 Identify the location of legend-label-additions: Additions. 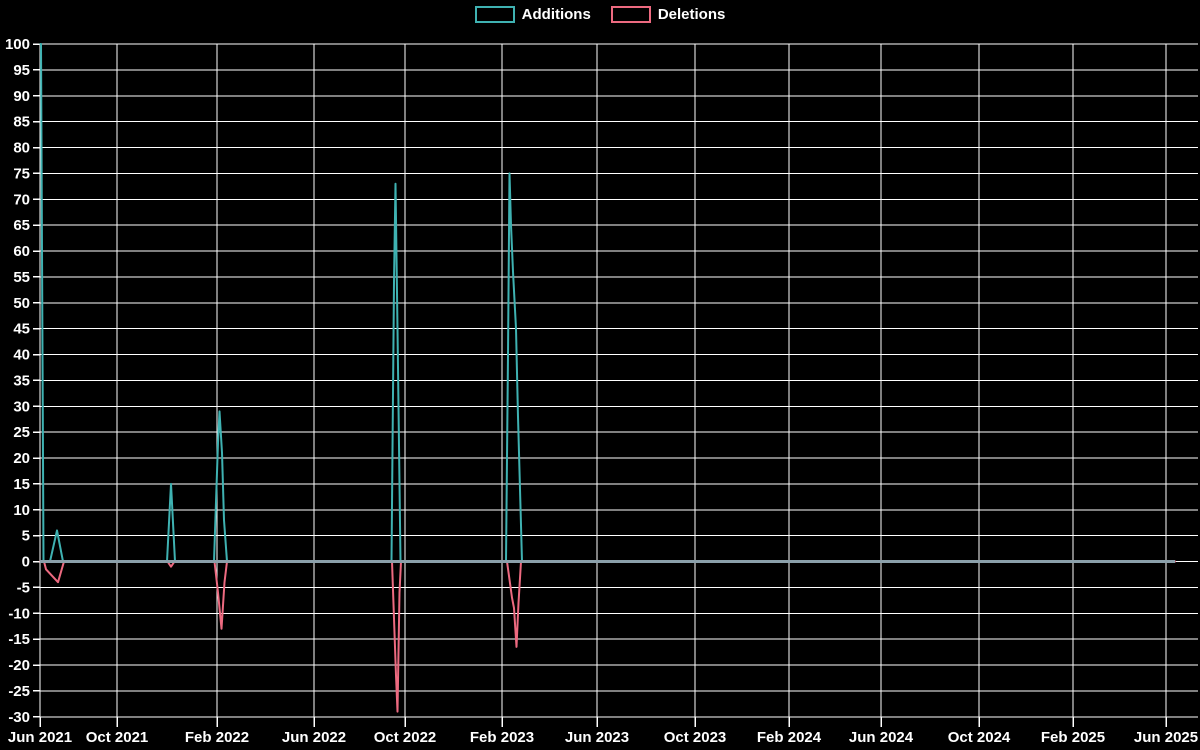
(556, 14).